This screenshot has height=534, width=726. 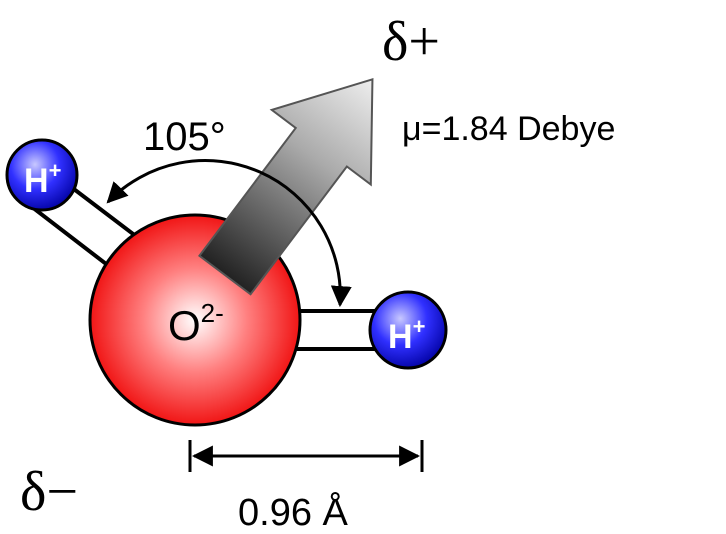 What do you see at coordinates (411, 42) in the screenshot?
I see `positive-pole: δ+` at bounding box center [411, 42].